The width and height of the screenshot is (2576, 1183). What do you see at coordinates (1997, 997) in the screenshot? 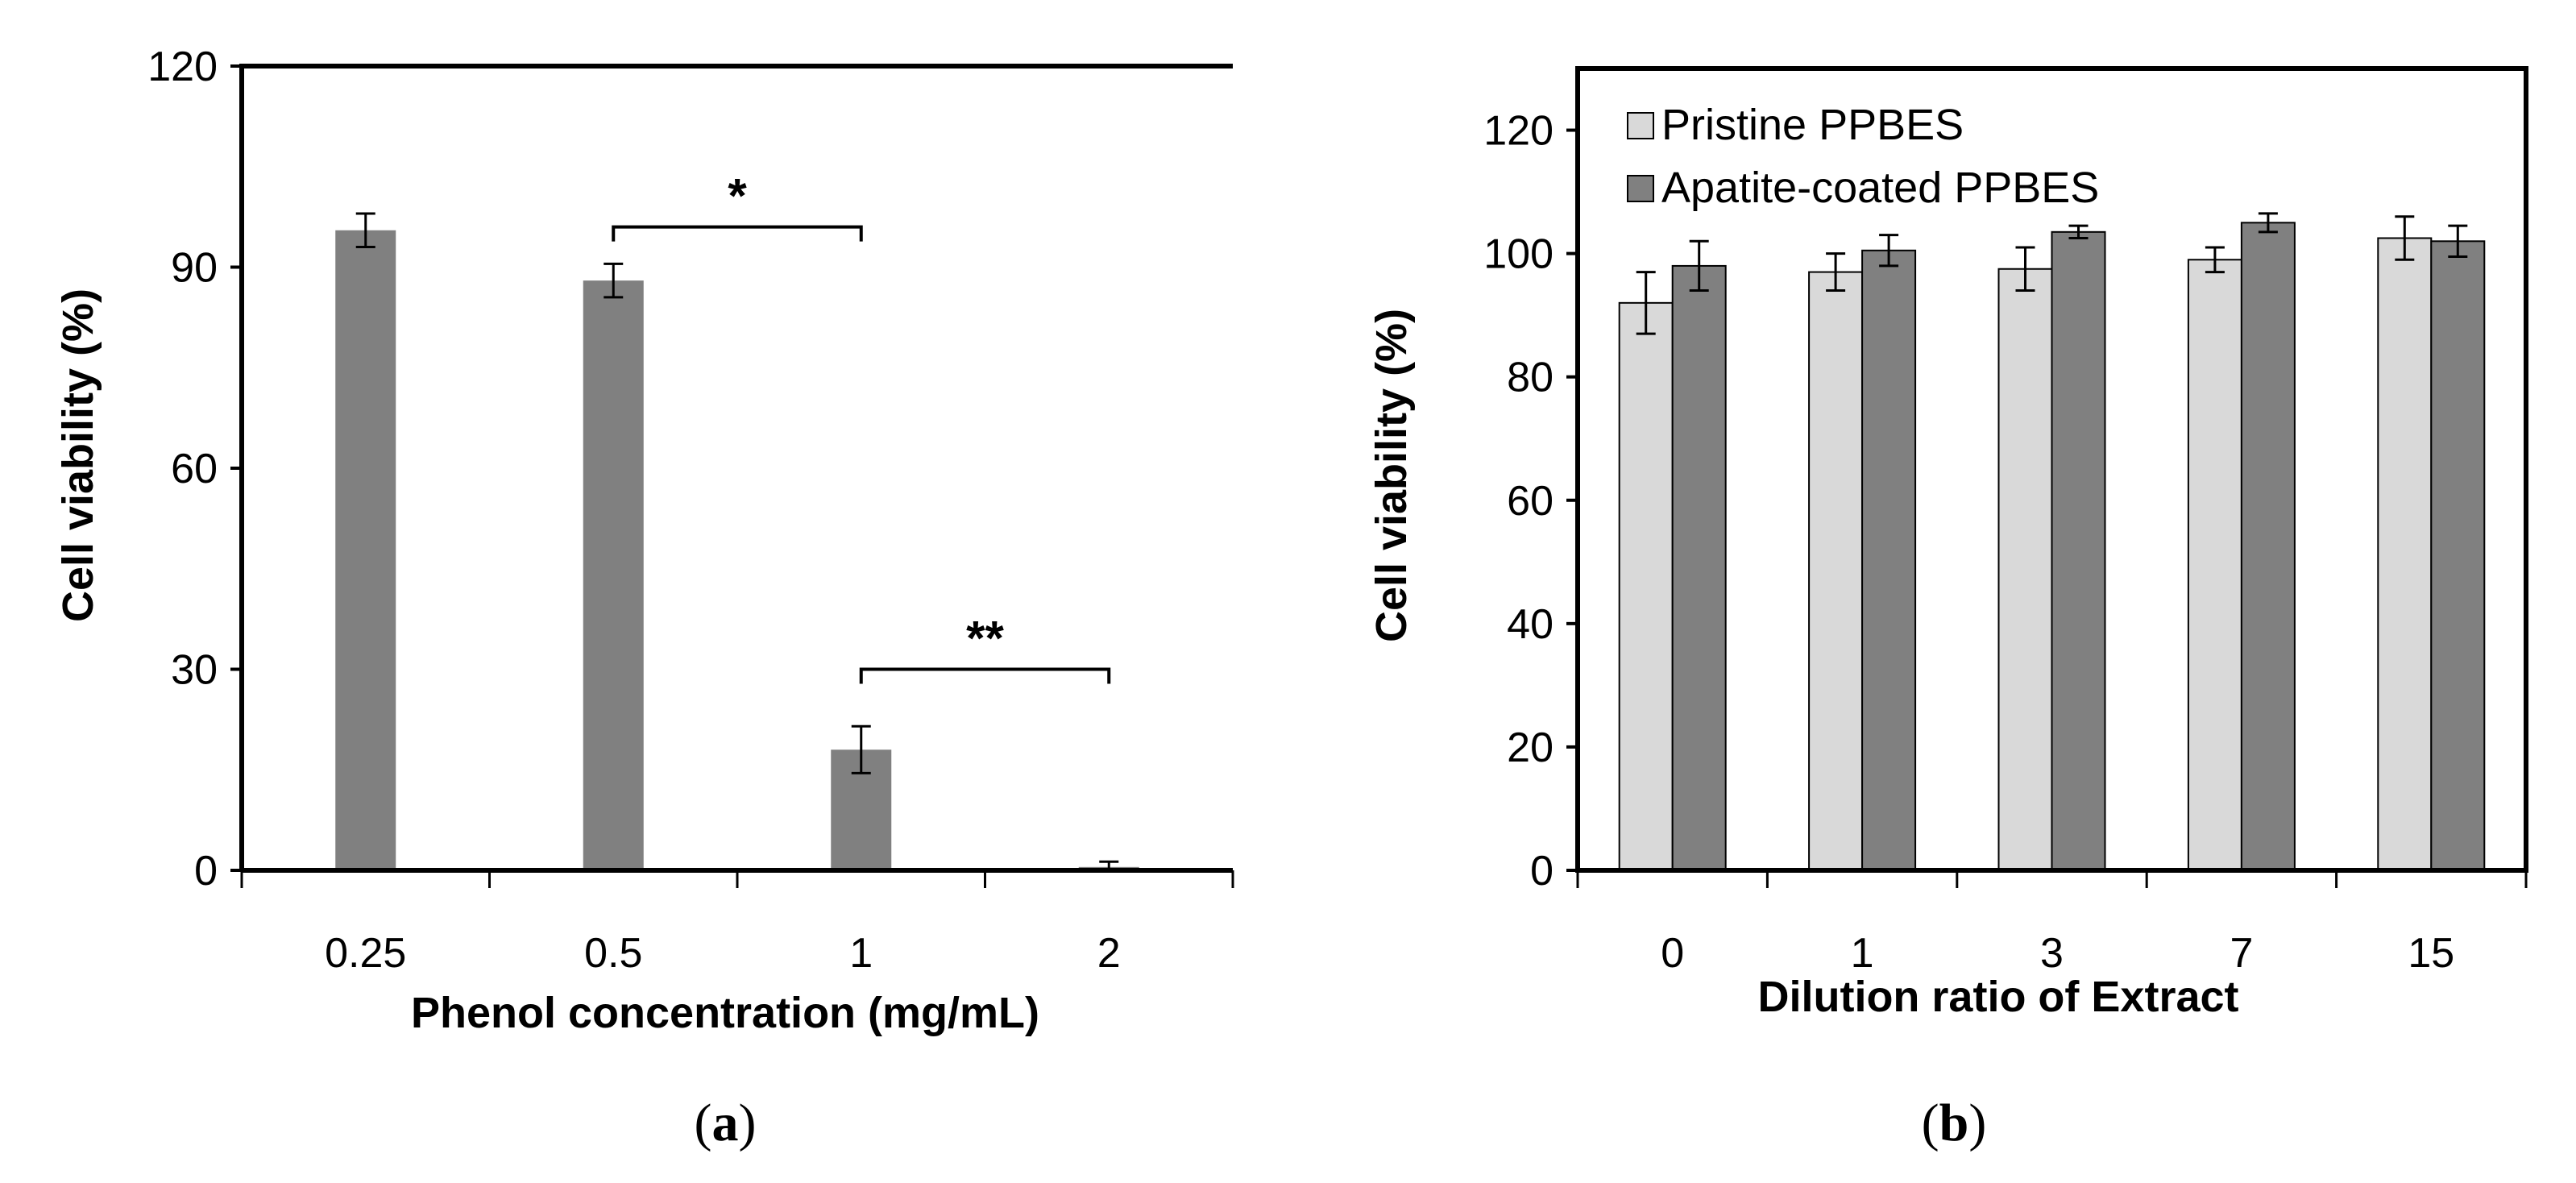
I see `b-x-axis-title: Dilution ratio of Extract` at bounding box center [1997, 997].